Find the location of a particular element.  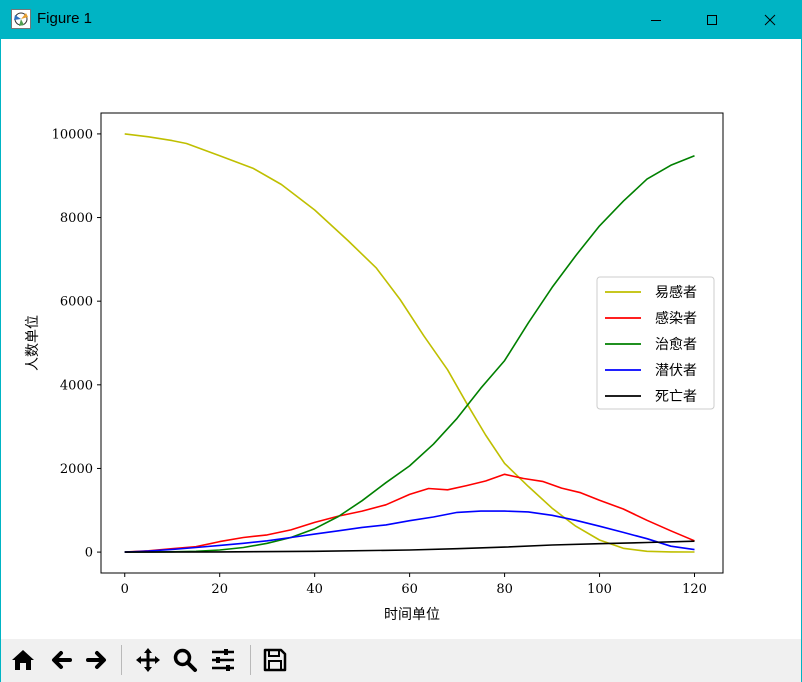

minimize-icon is located at coordinates (656, 20).